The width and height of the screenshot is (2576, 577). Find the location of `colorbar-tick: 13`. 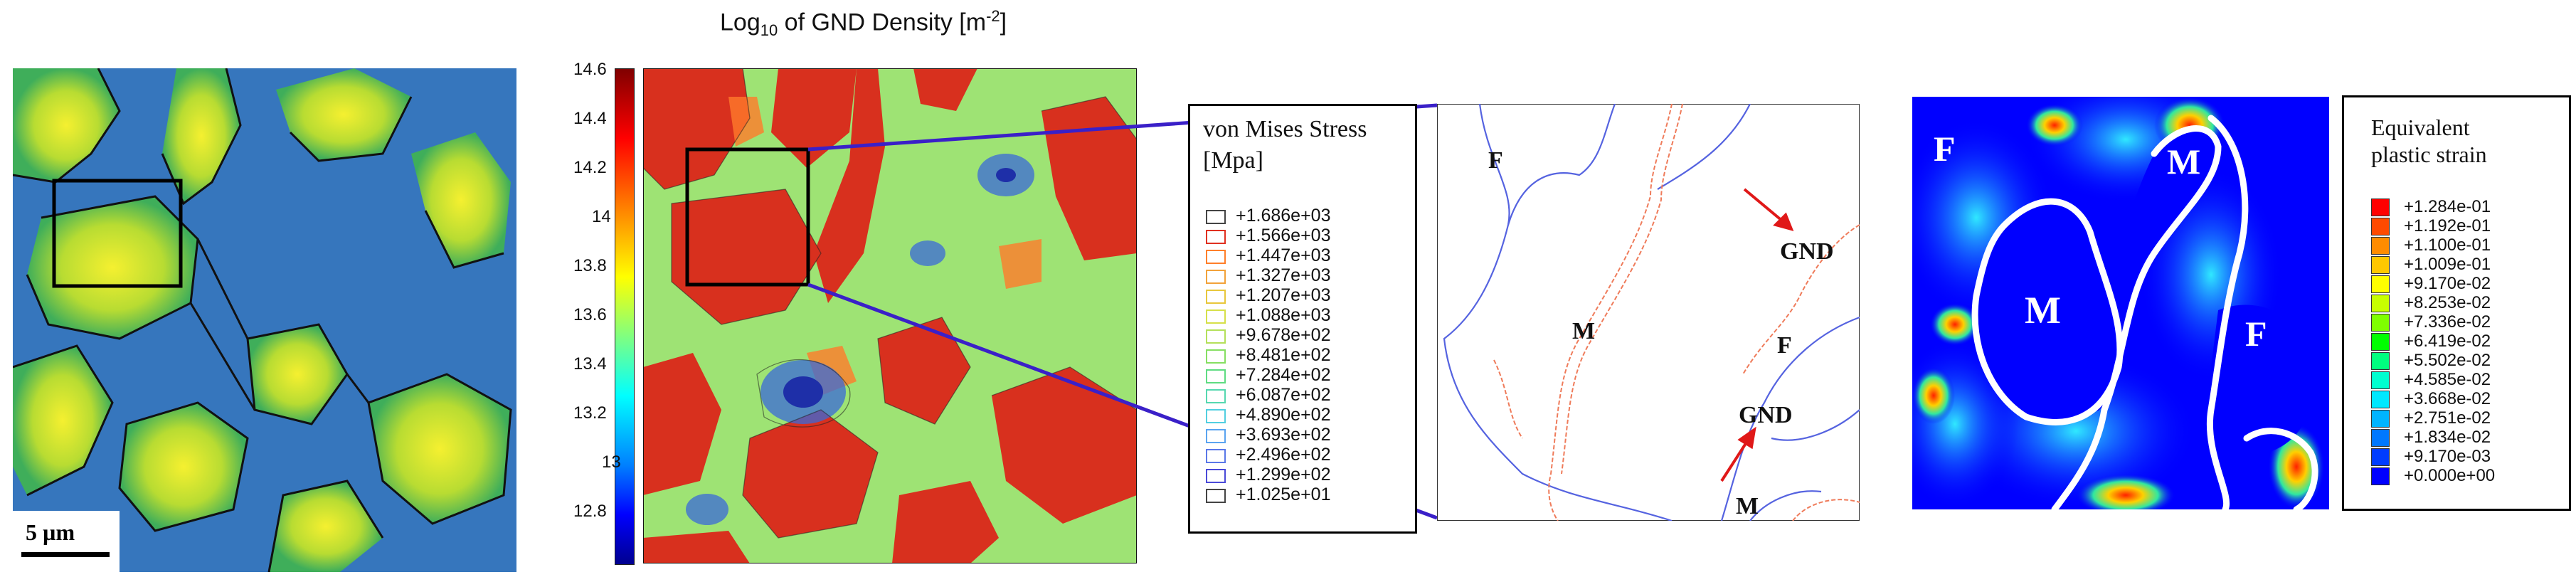

colorbar-tick: 13 is located at coordinates (611, 462).